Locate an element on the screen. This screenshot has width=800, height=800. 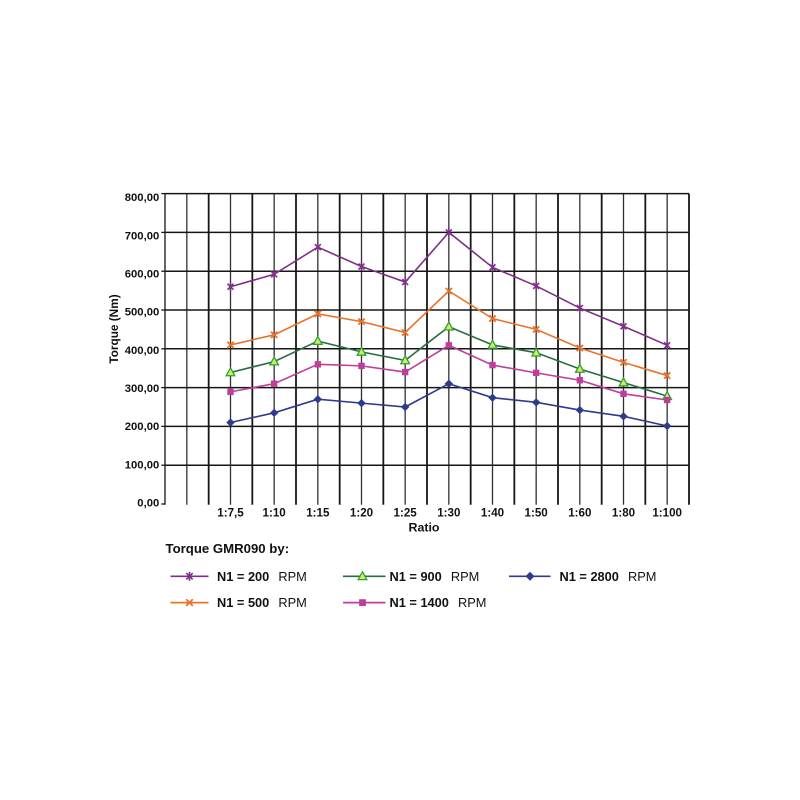
svg-text: N1 = 900 RPM is located at coordinates (435, 576).